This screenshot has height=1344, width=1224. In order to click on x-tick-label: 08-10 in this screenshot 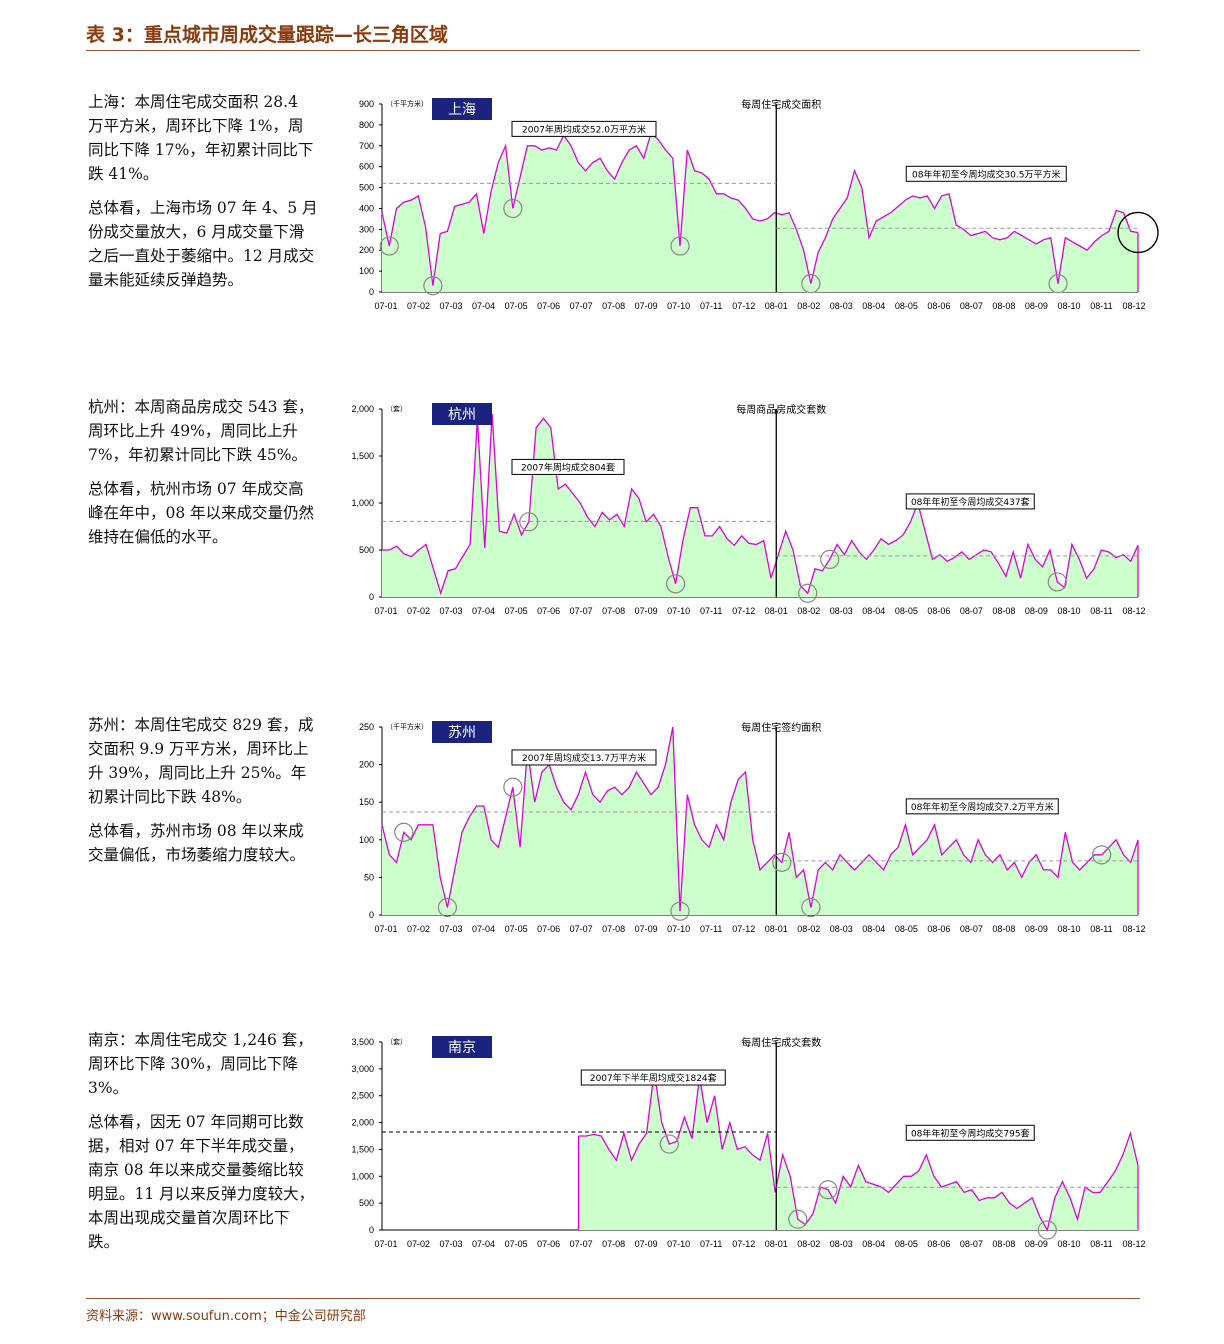, I will do `click(1068, 1244)`.